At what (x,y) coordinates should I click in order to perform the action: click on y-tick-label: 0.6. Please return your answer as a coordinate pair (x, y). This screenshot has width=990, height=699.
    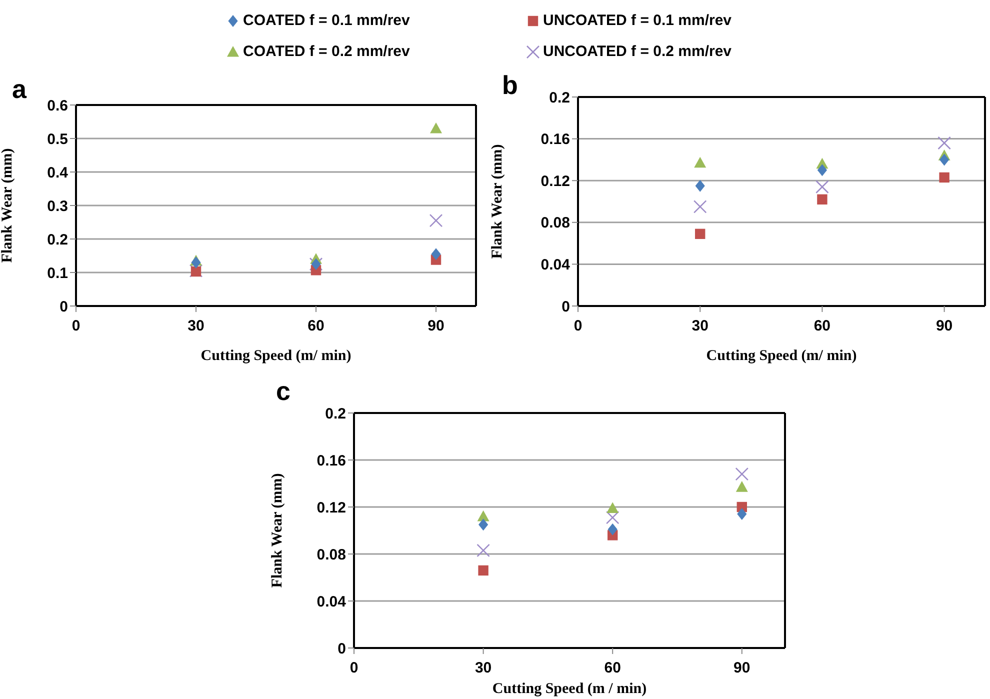
    Looking at the image, I should click on (57, 105).